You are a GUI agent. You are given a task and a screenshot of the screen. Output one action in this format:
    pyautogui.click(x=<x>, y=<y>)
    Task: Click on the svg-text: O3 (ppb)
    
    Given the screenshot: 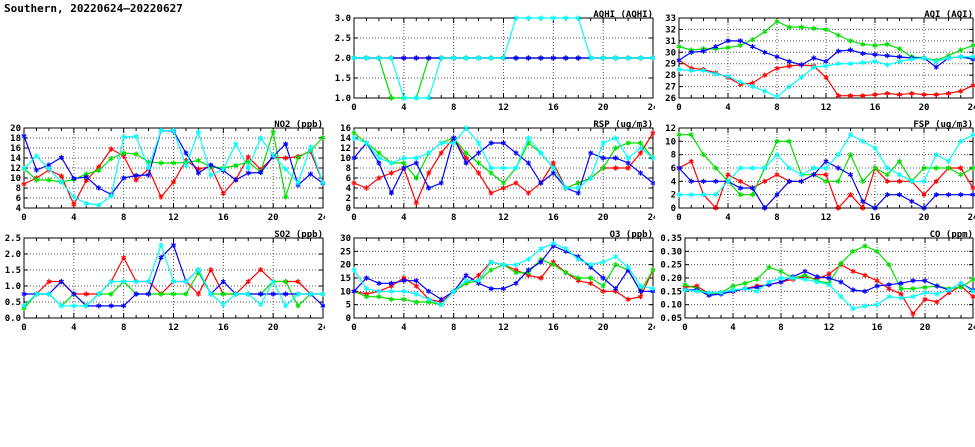 What is the action you would take?
    pyautogui.click(x=631, y=235)
    